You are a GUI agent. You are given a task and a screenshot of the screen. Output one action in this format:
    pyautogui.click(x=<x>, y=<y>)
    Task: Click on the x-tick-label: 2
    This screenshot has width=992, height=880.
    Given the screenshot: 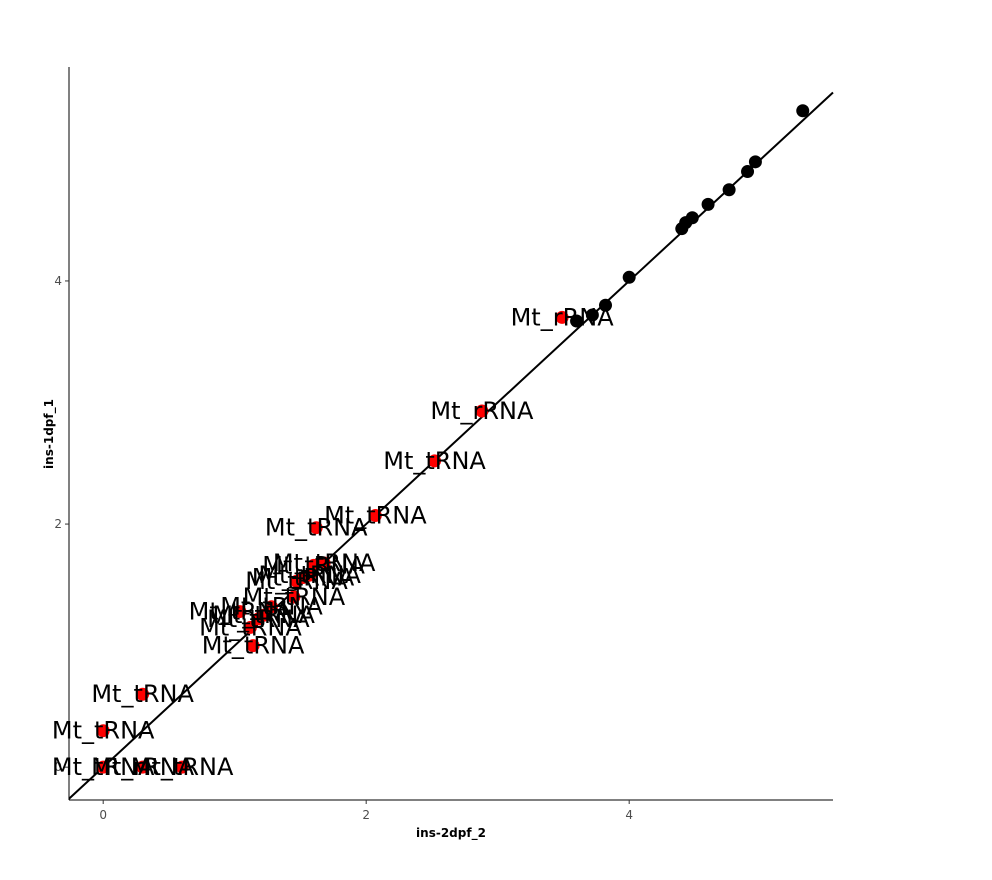 What is the action you would take?
    pyautogui.click(x=366, y=815)
    